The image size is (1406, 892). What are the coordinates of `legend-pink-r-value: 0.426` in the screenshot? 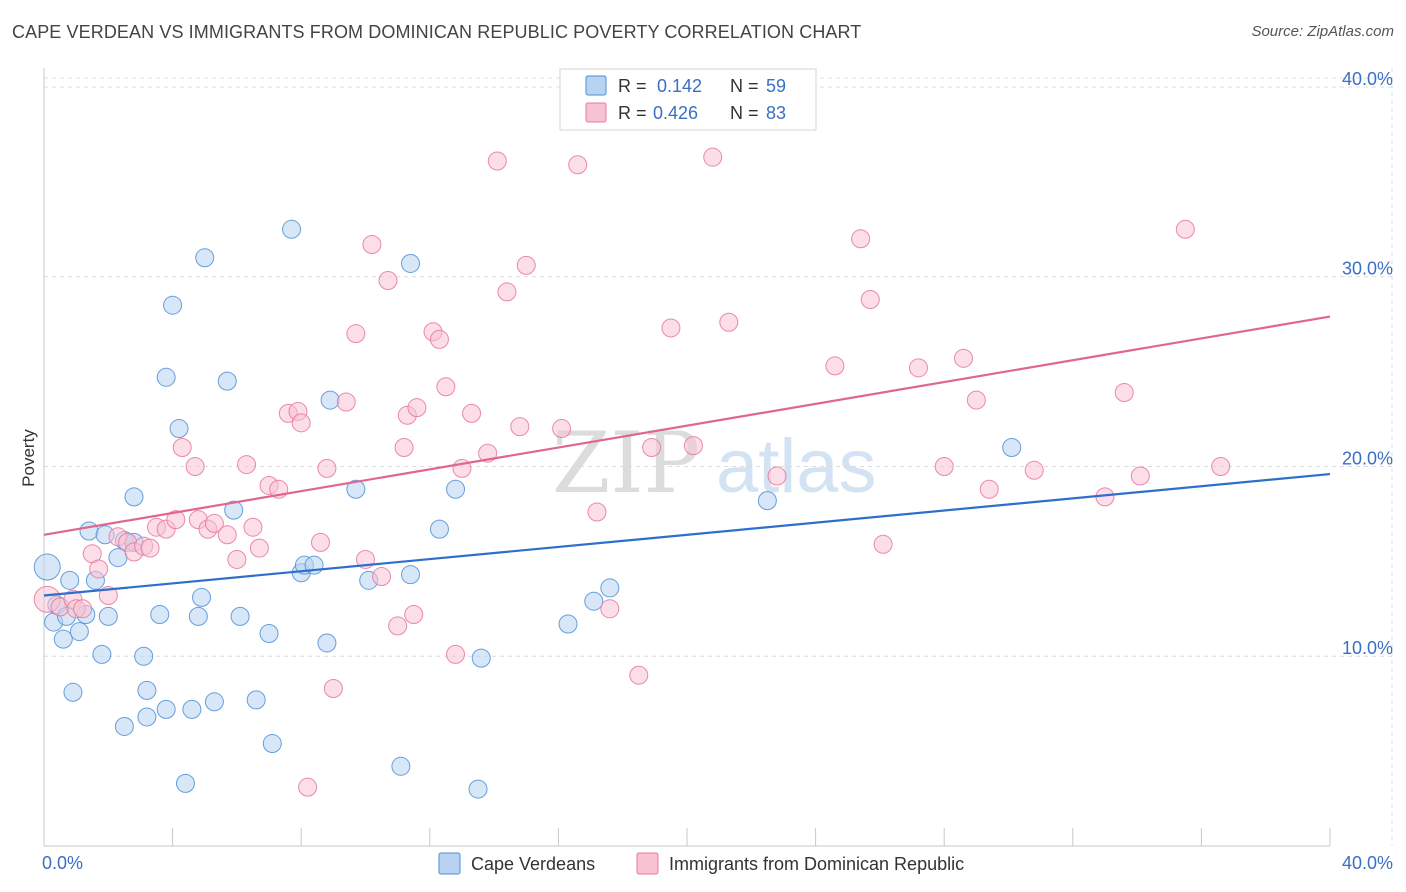 It's located at (675, 113).